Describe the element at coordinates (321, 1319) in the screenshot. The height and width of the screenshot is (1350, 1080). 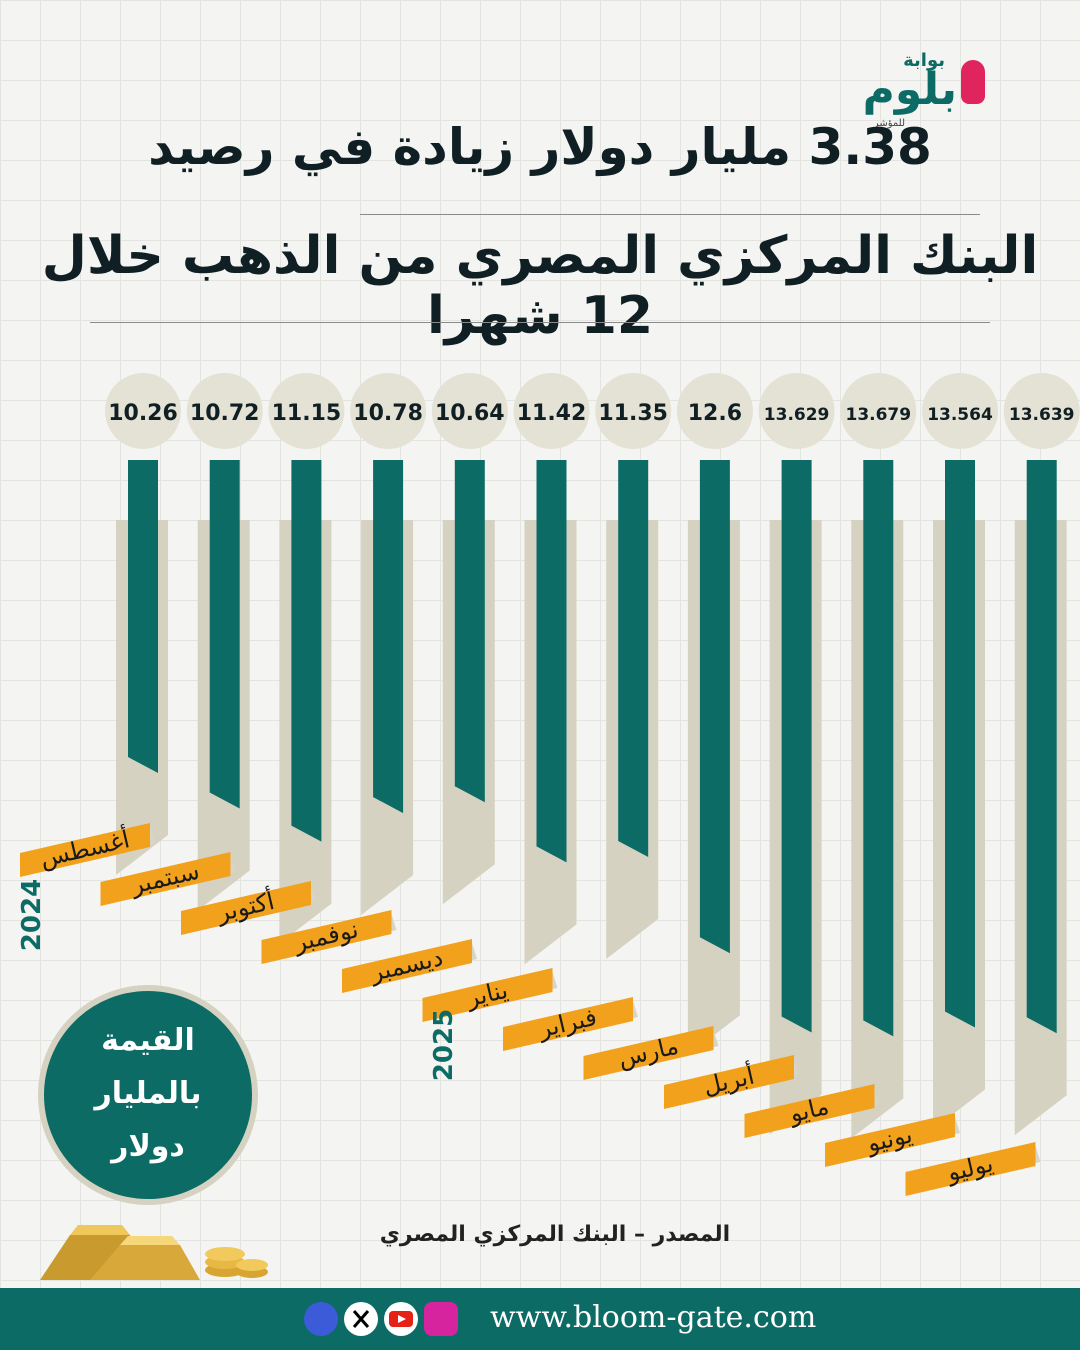
I see `facebook-icon` at that location.